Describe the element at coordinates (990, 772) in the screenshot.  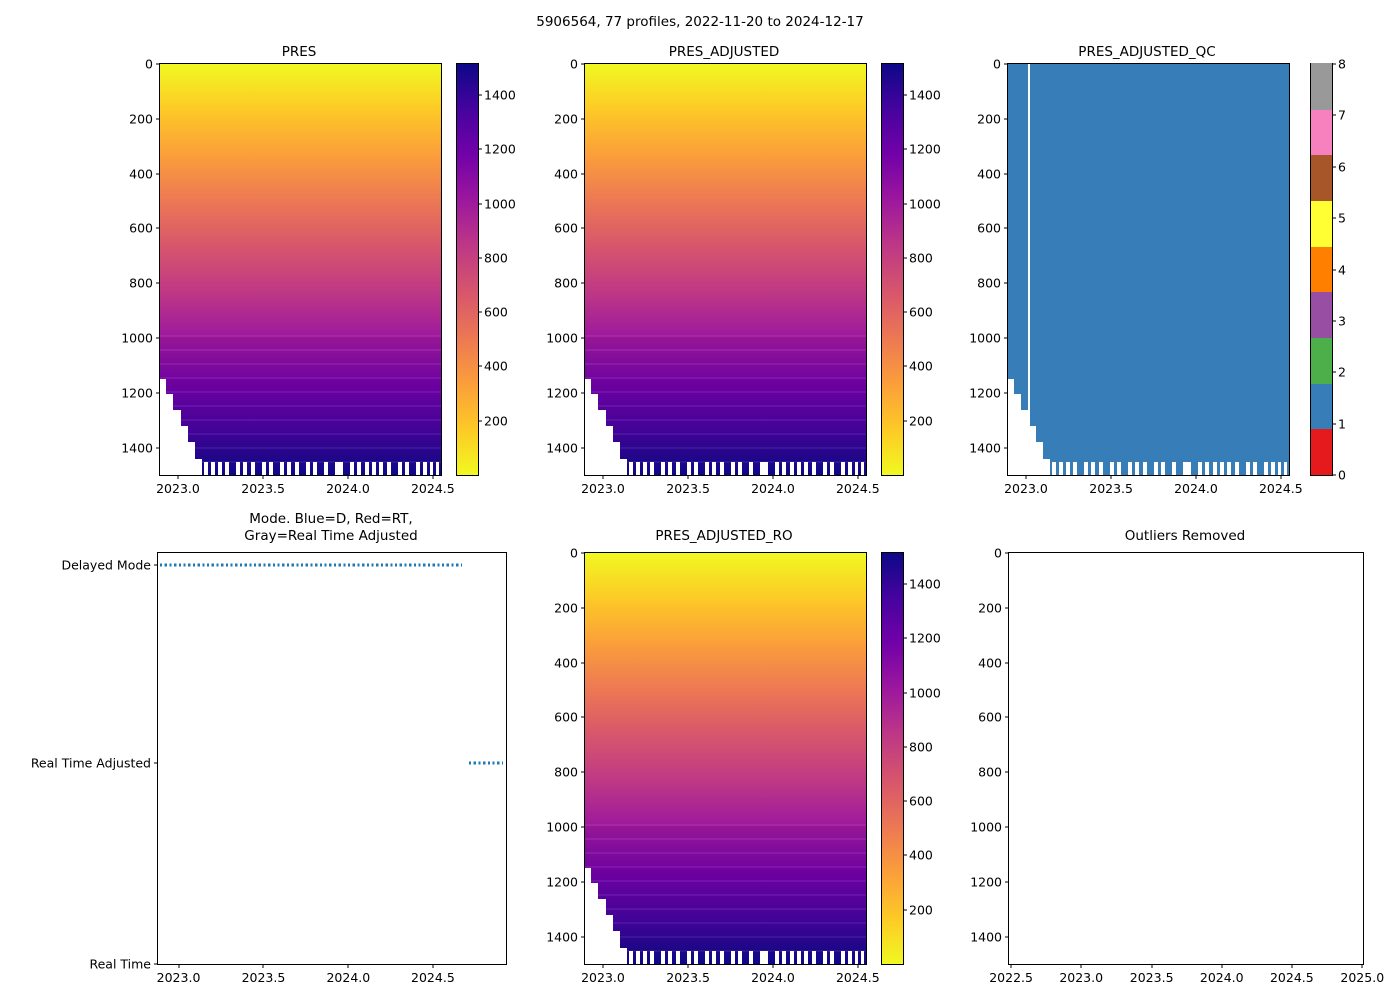
I see `y-tick-label: 800` at that location.